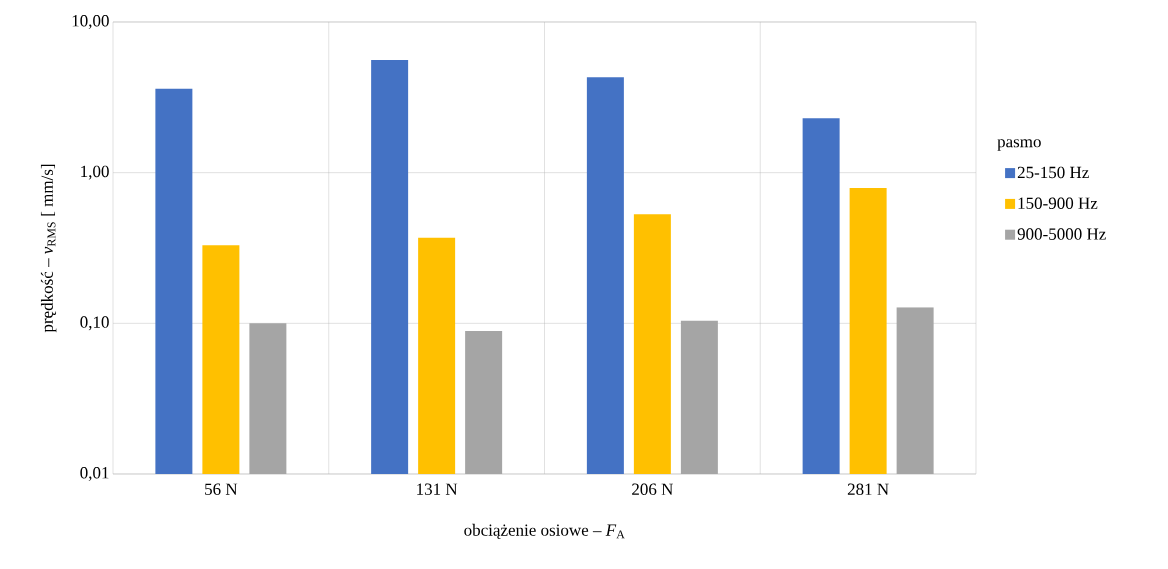 The image size is (1168, 569). Describe the element at coordinates (95, 172) in the screenshot. I see `y-tick-label: 1,00` at that location.